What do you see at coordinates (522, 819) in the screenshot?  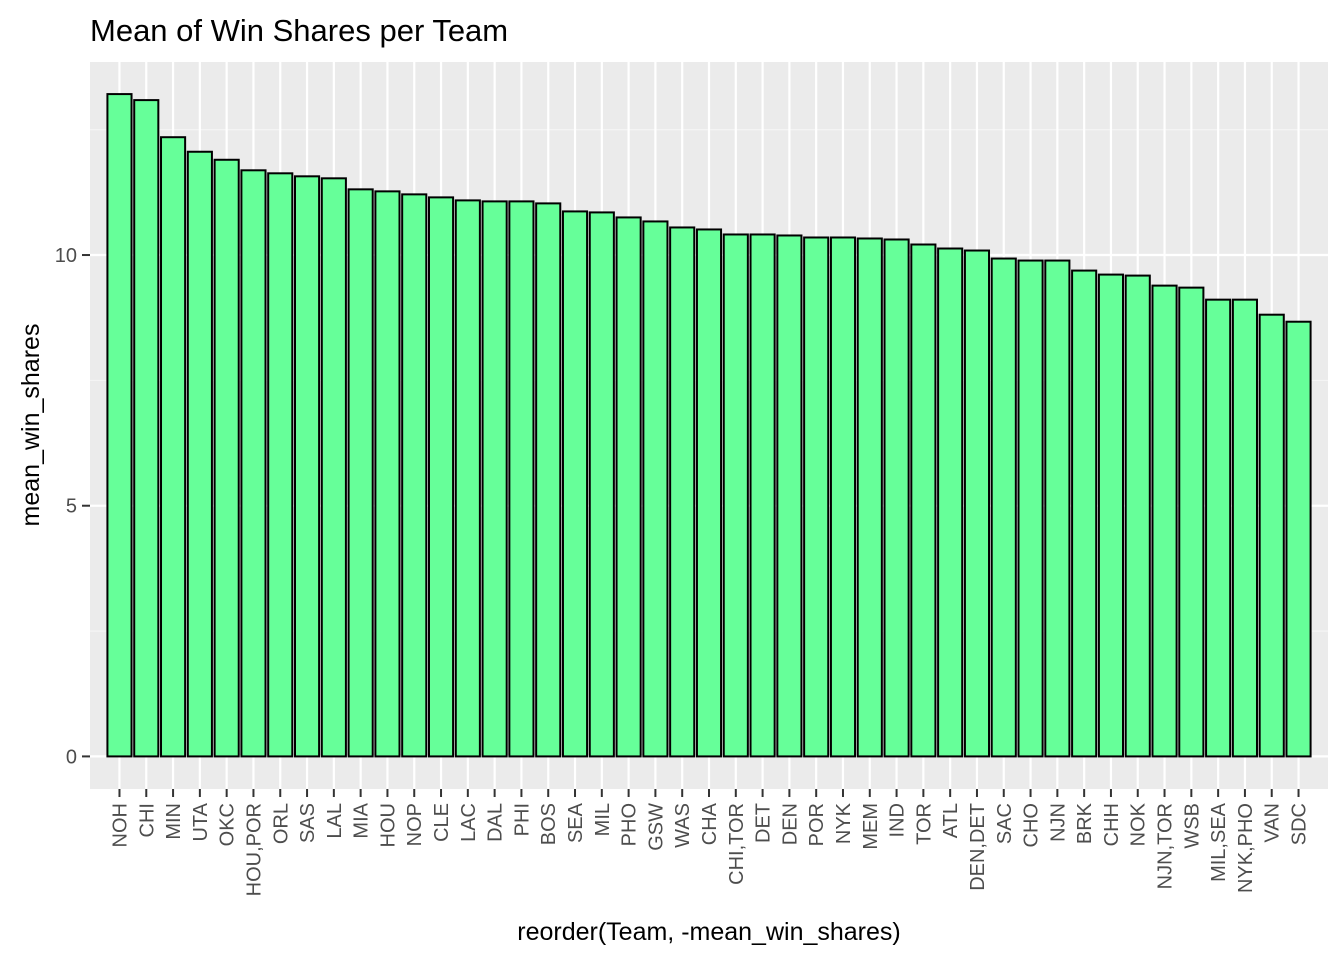 I see `x-tick-label: PHI` at bounding box center [522, 819].